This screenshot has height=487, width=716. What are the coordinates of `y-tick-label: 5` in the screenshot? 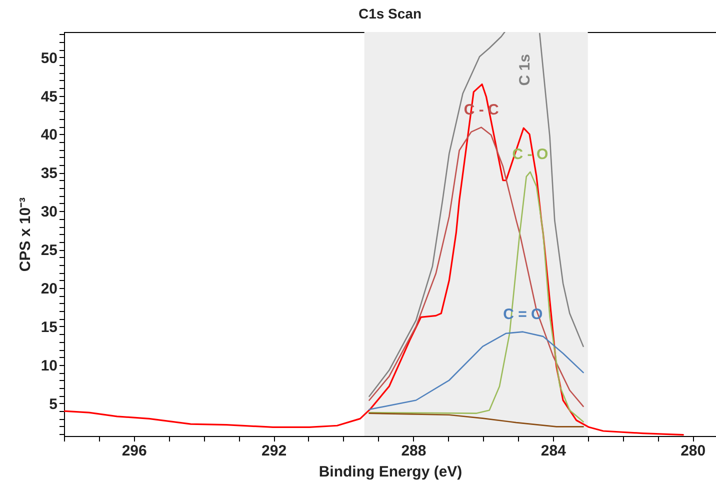 It's located at (53, 404).